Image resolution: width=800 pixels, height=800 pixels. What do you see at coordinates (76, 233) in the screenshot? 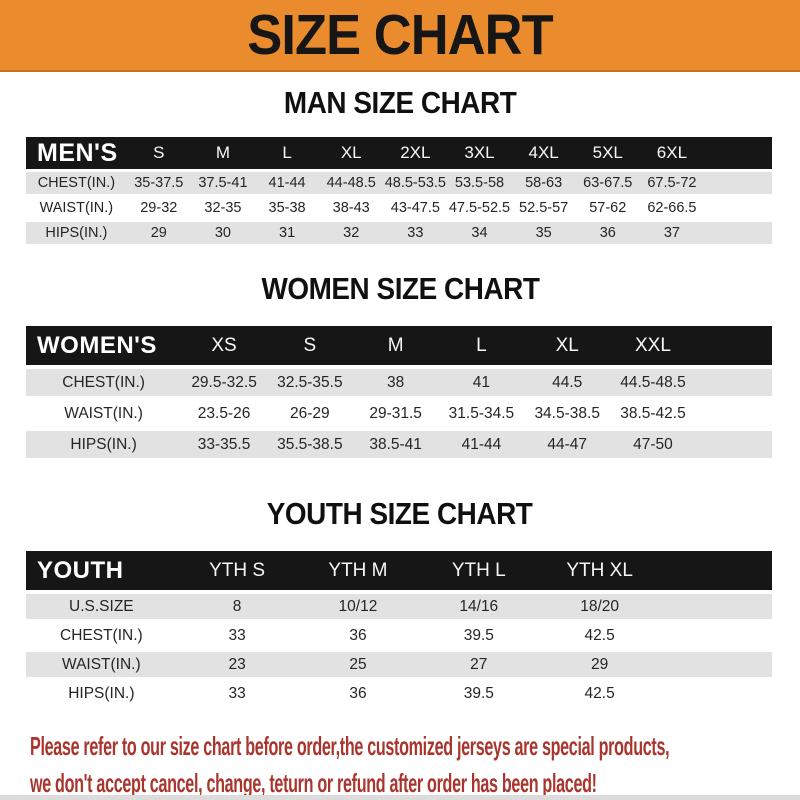
I see `mens-row-label: HIPS(IN.)` at bounding box center [76, 233].